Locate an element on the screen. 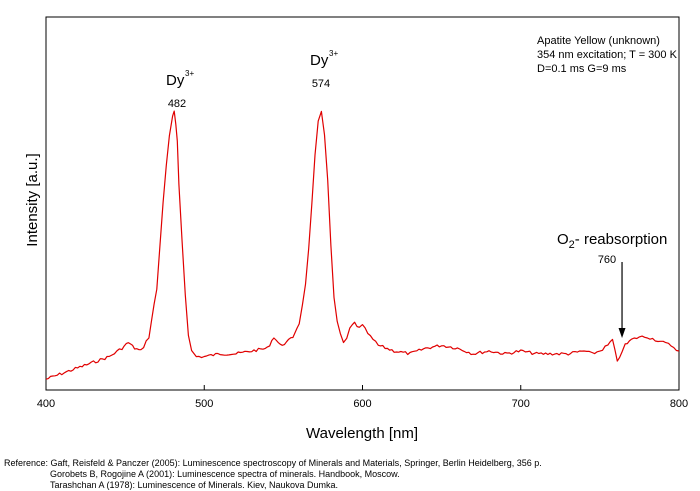  arrow-head-icon is located at coordinates (622, 333).